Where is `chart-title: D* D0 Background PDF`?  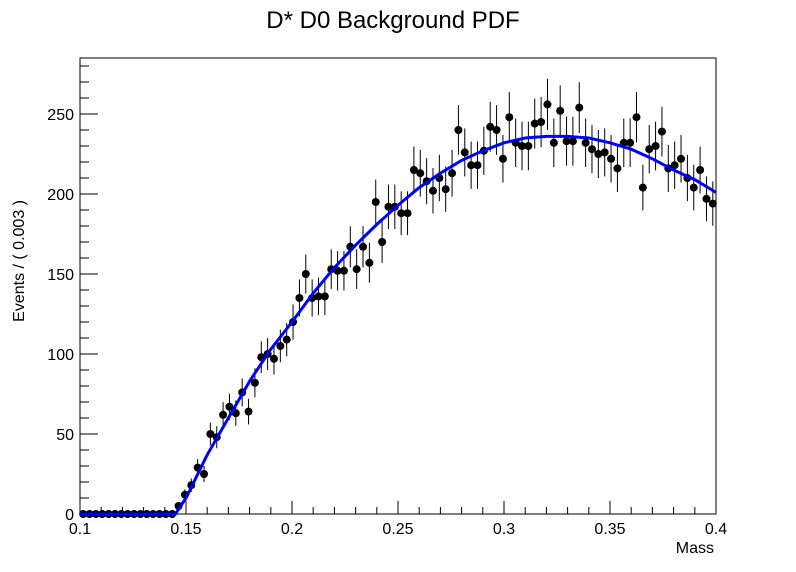 chart-title: D* D0 Background PDF is located at coordinates (392, 20).